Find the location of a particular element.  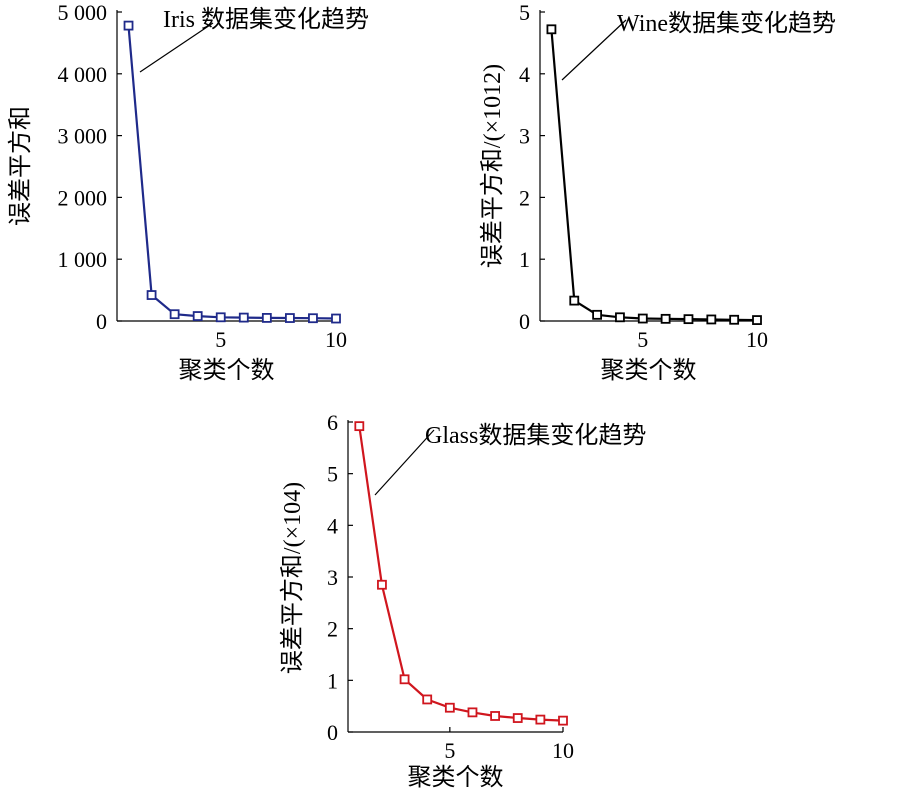

annotation-text: Wine数据集变化趋势 is located at coordinates (726, 23).